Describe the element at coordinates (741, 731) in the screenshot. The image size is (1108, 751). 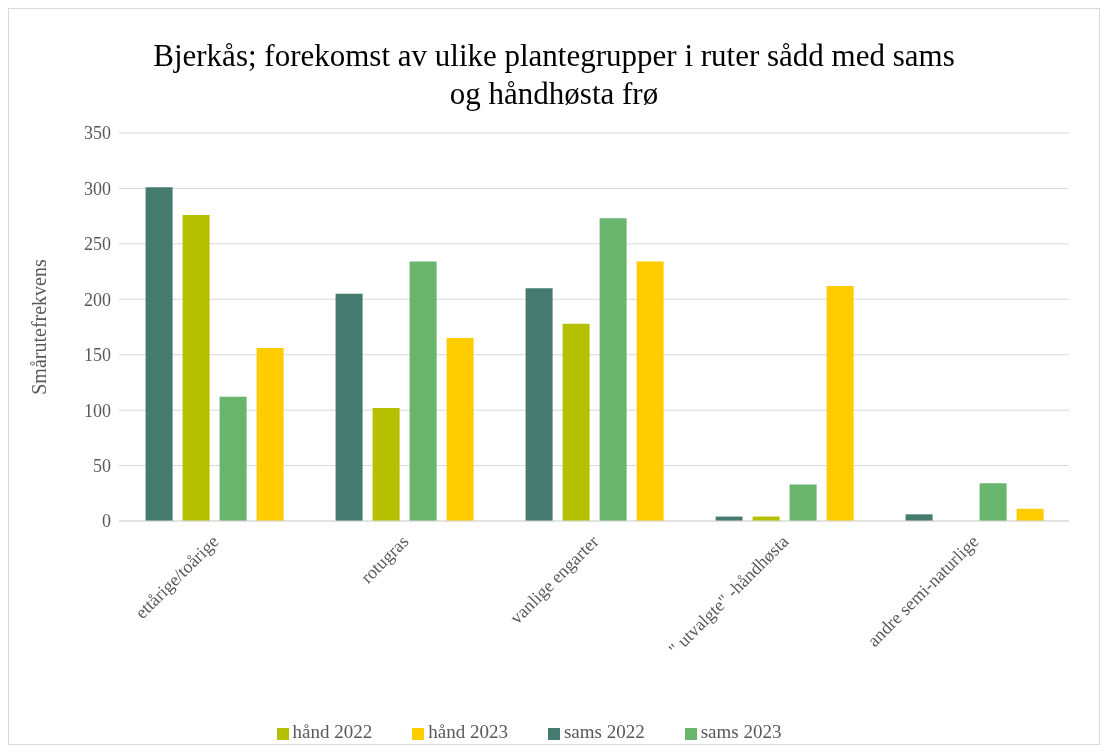
I see `legend-label: sams 2023` at that location.